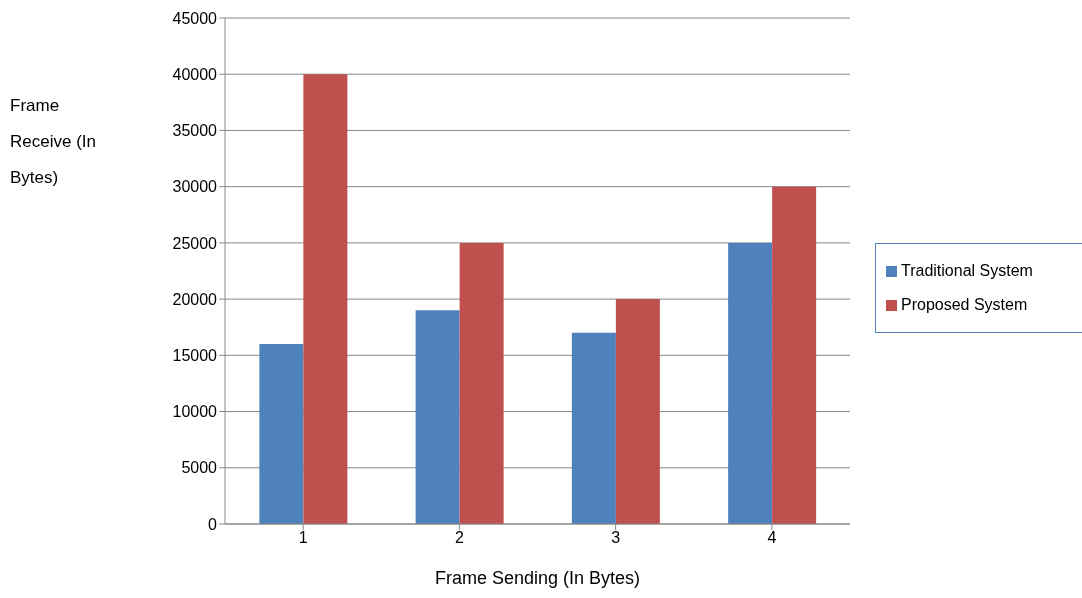 This screenshot has width=1082, height=598. I want to click on y-tick-label: 10000, so click(195, 412).